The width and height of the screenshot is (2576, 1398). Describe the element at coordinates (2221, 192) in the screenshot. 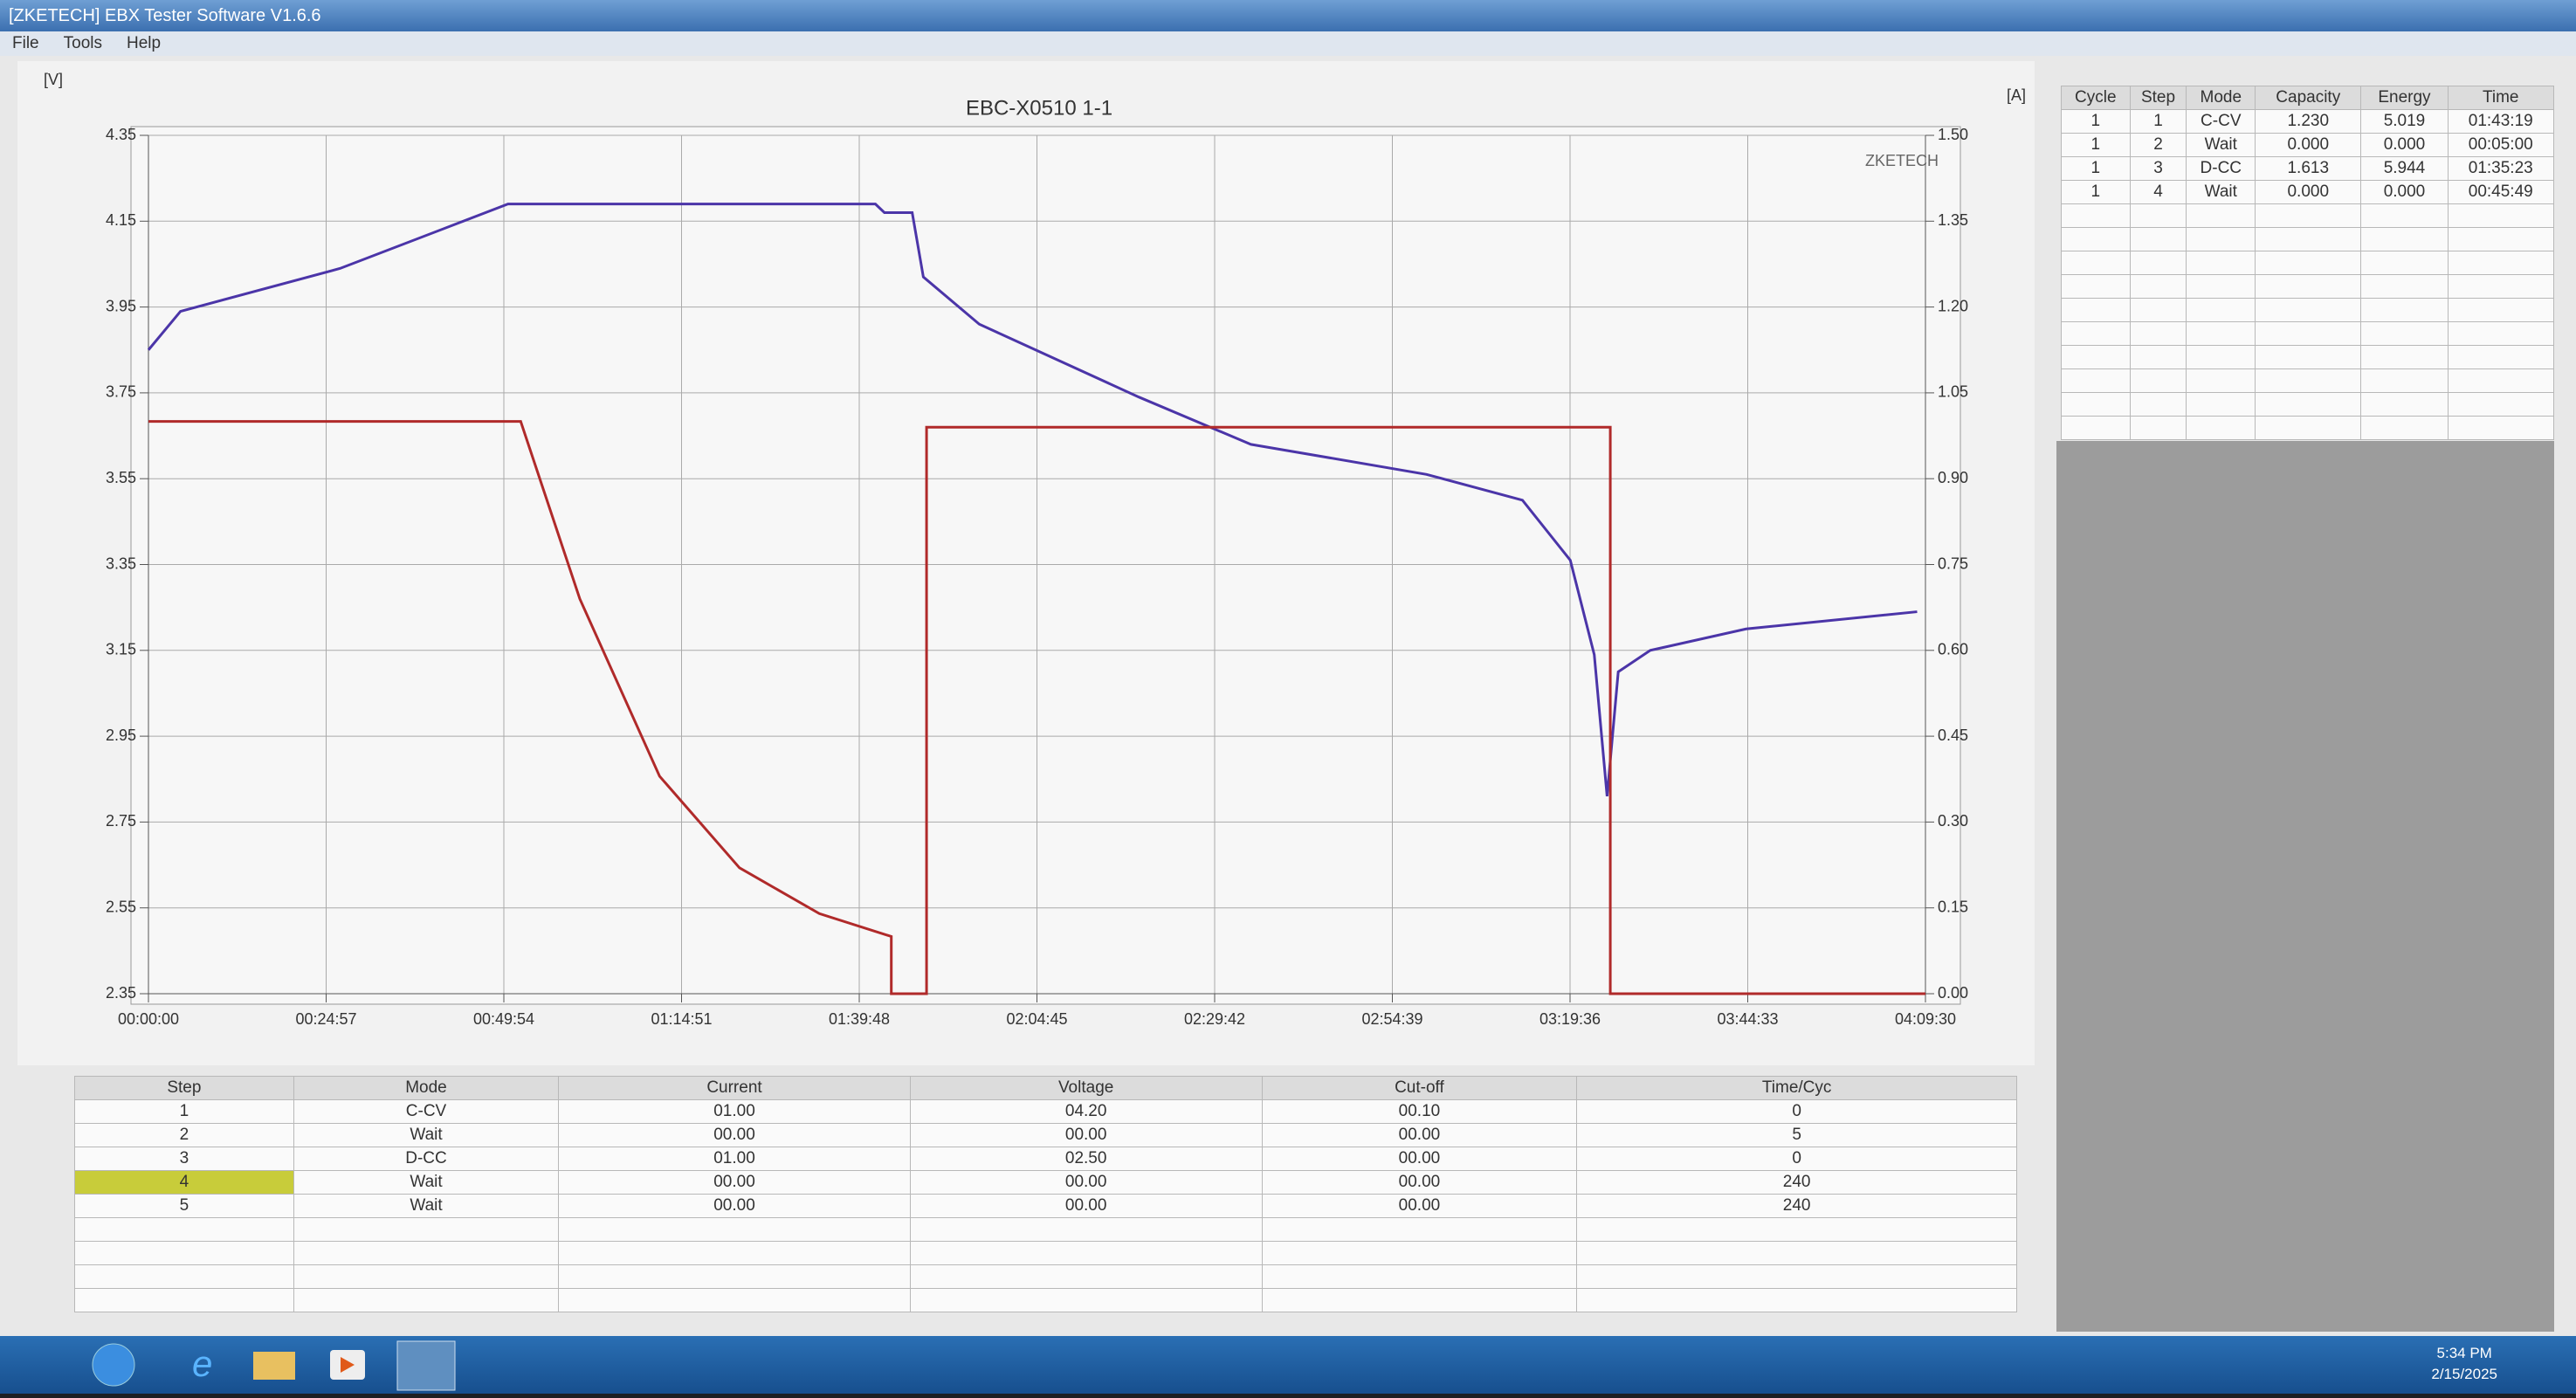

I see `table-cell: Wait` at that location.